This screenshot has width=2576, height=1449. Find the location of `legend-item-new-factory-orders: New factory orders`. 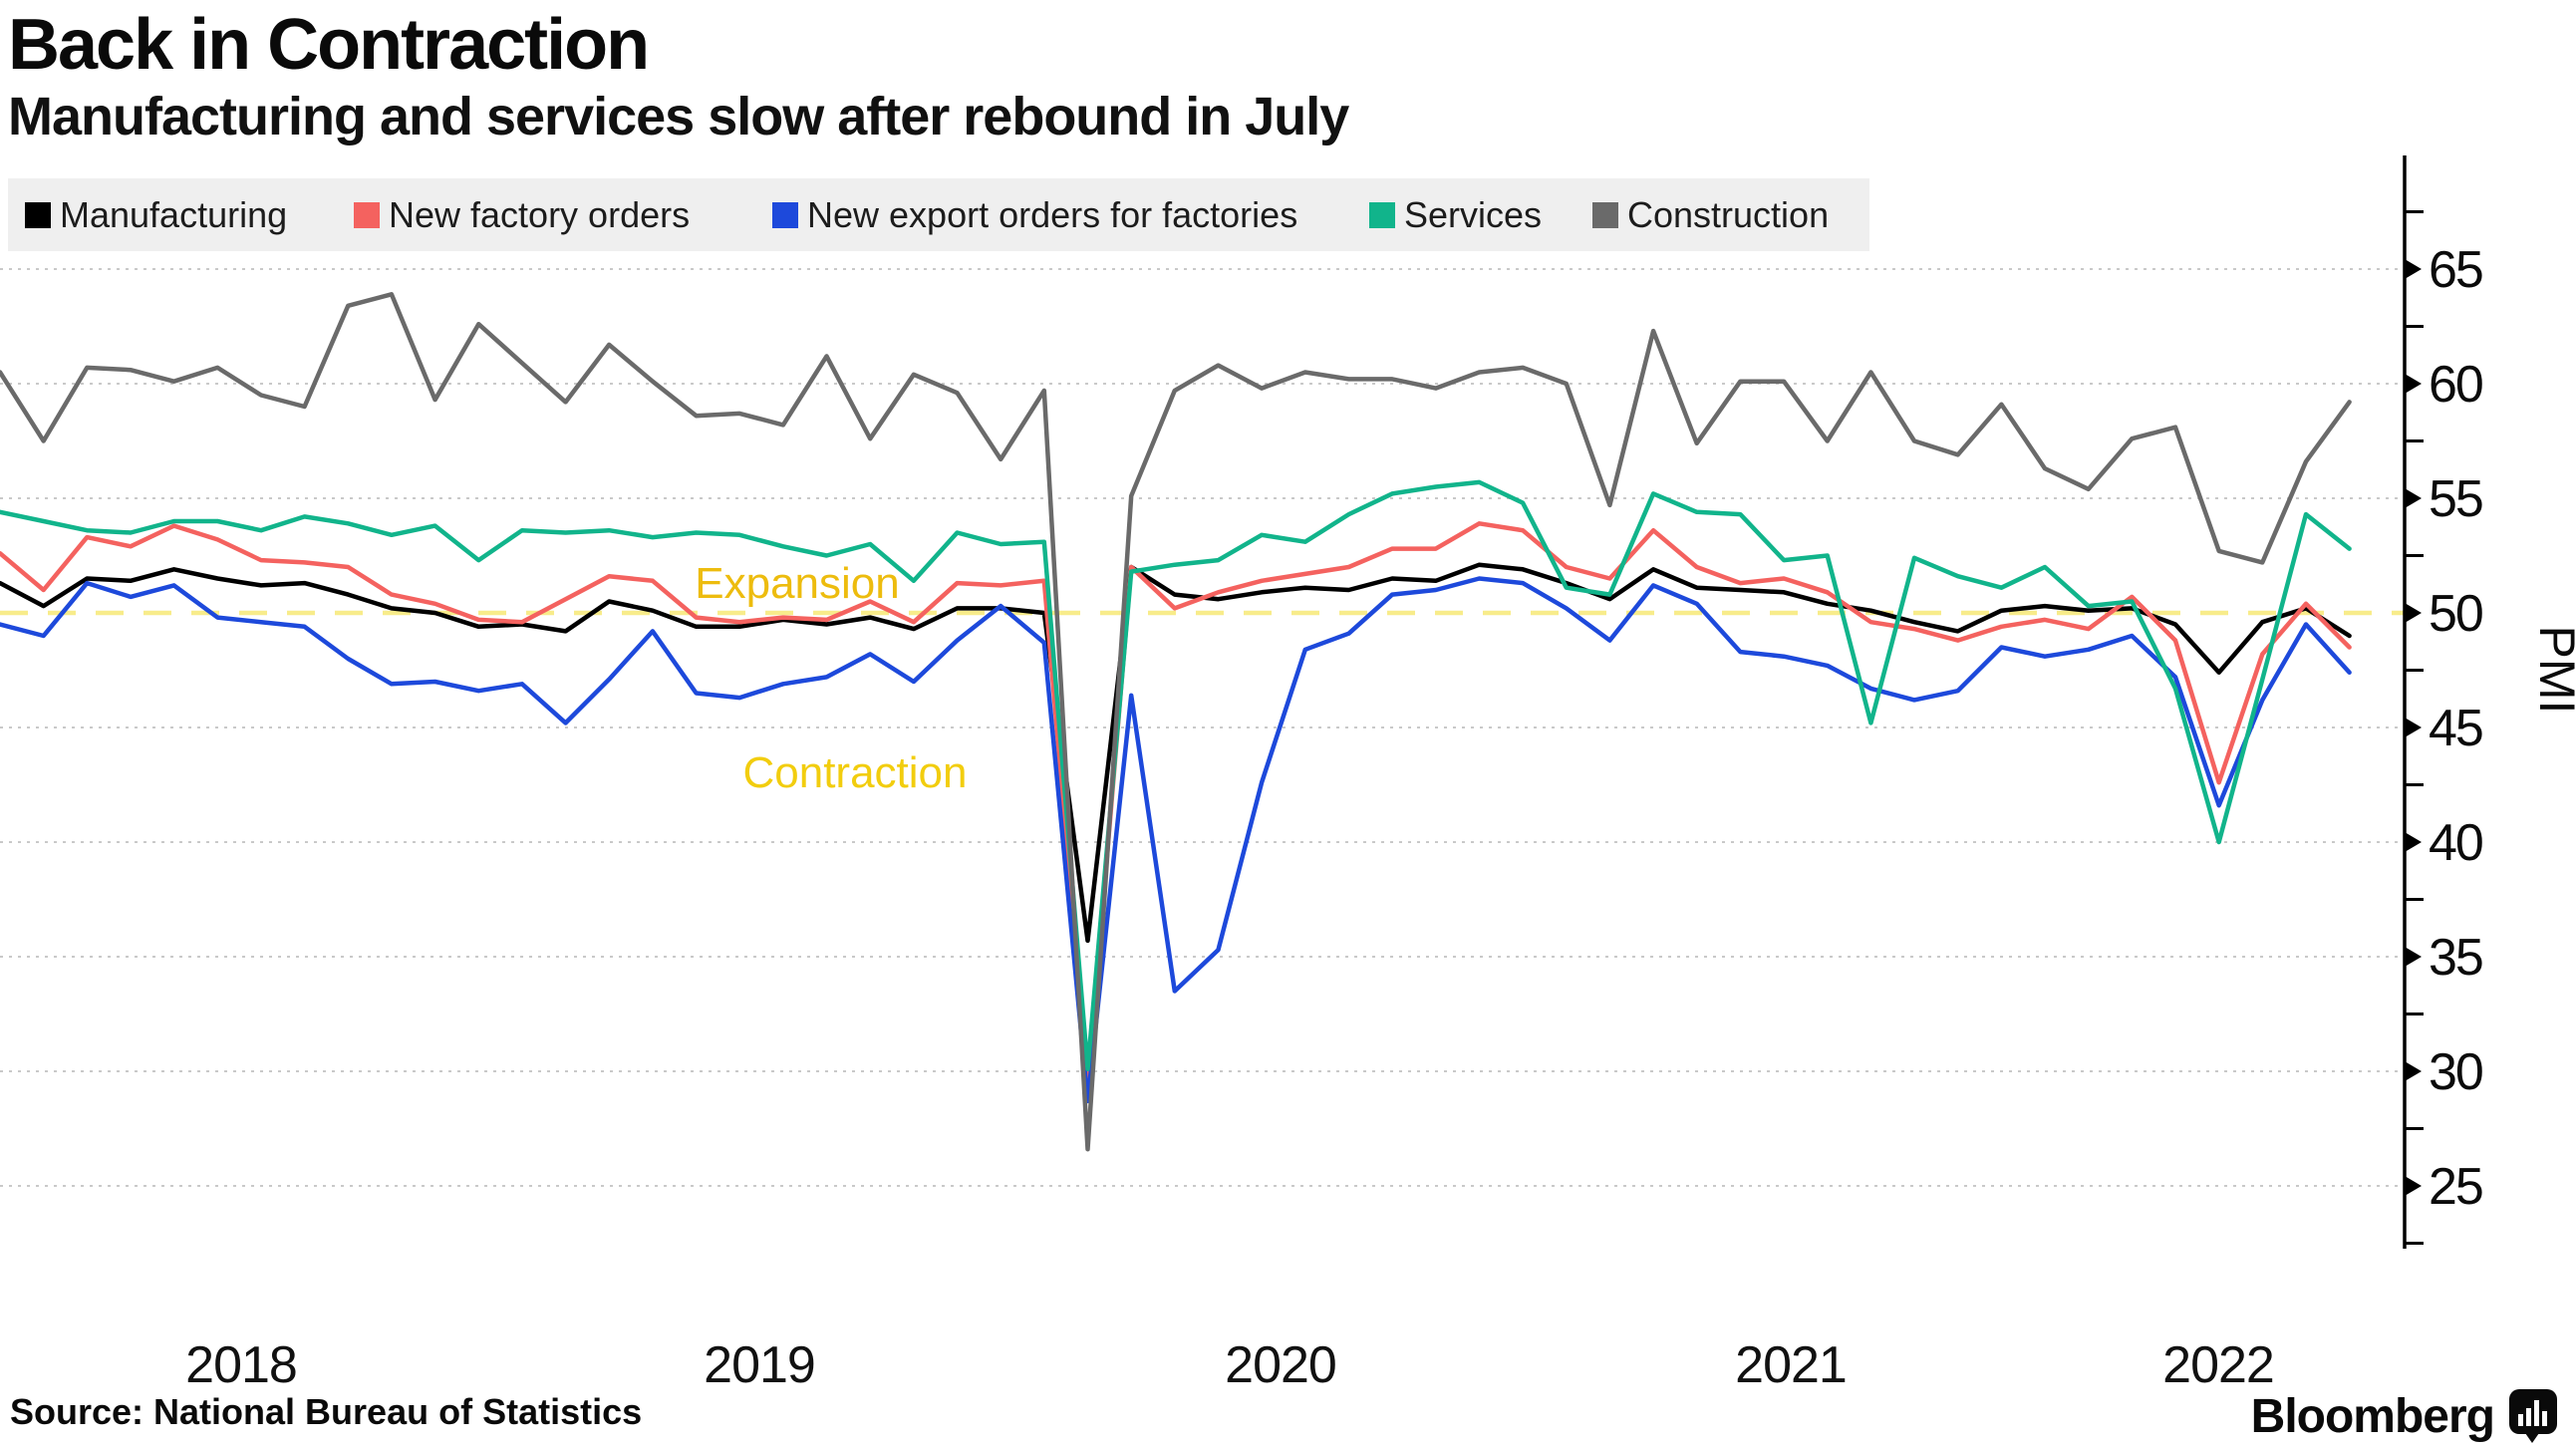

legend-item-new-factory-orders: New factory orders is located at coordinates (522, 214).